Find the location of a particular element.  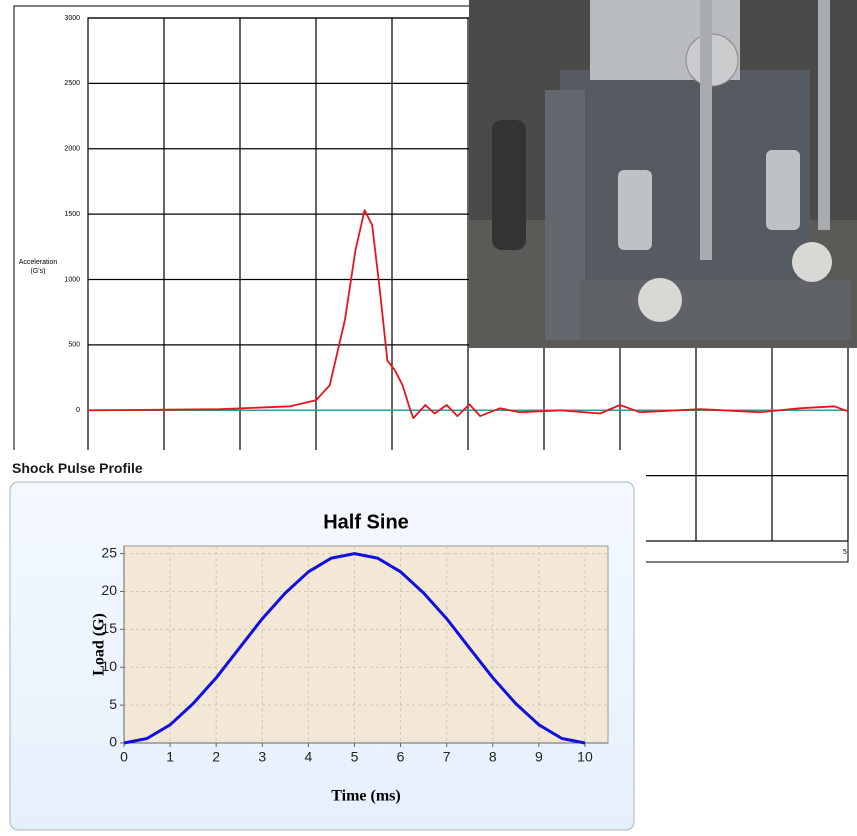

y-tick-label: 3000 is located at coordinates (72, 18).